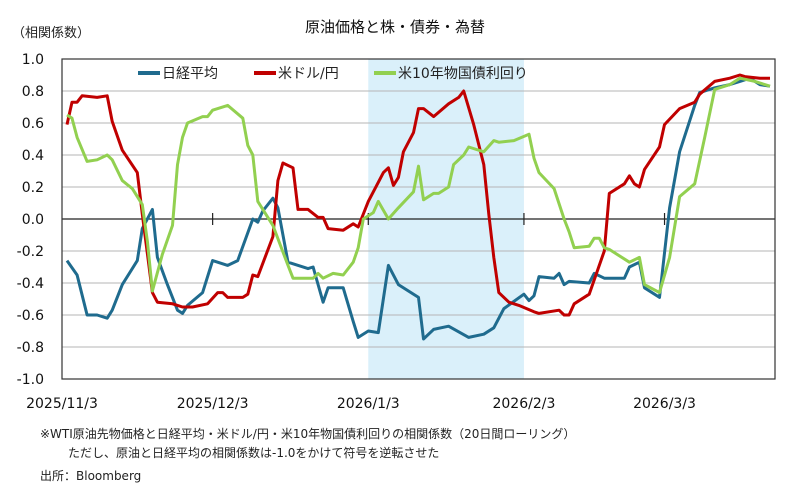 The image size is (789, 492). What do you see at coordinates (30, 252) in the screenshot?
I see `y-tick-label: -0.2` at bounding box center [30, 252].